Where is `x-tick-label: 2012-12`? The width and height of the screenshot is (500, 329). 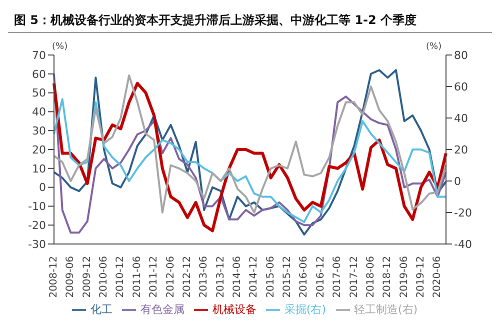 x-tick-label: 2012-12 is located at coordinates (187, 277).